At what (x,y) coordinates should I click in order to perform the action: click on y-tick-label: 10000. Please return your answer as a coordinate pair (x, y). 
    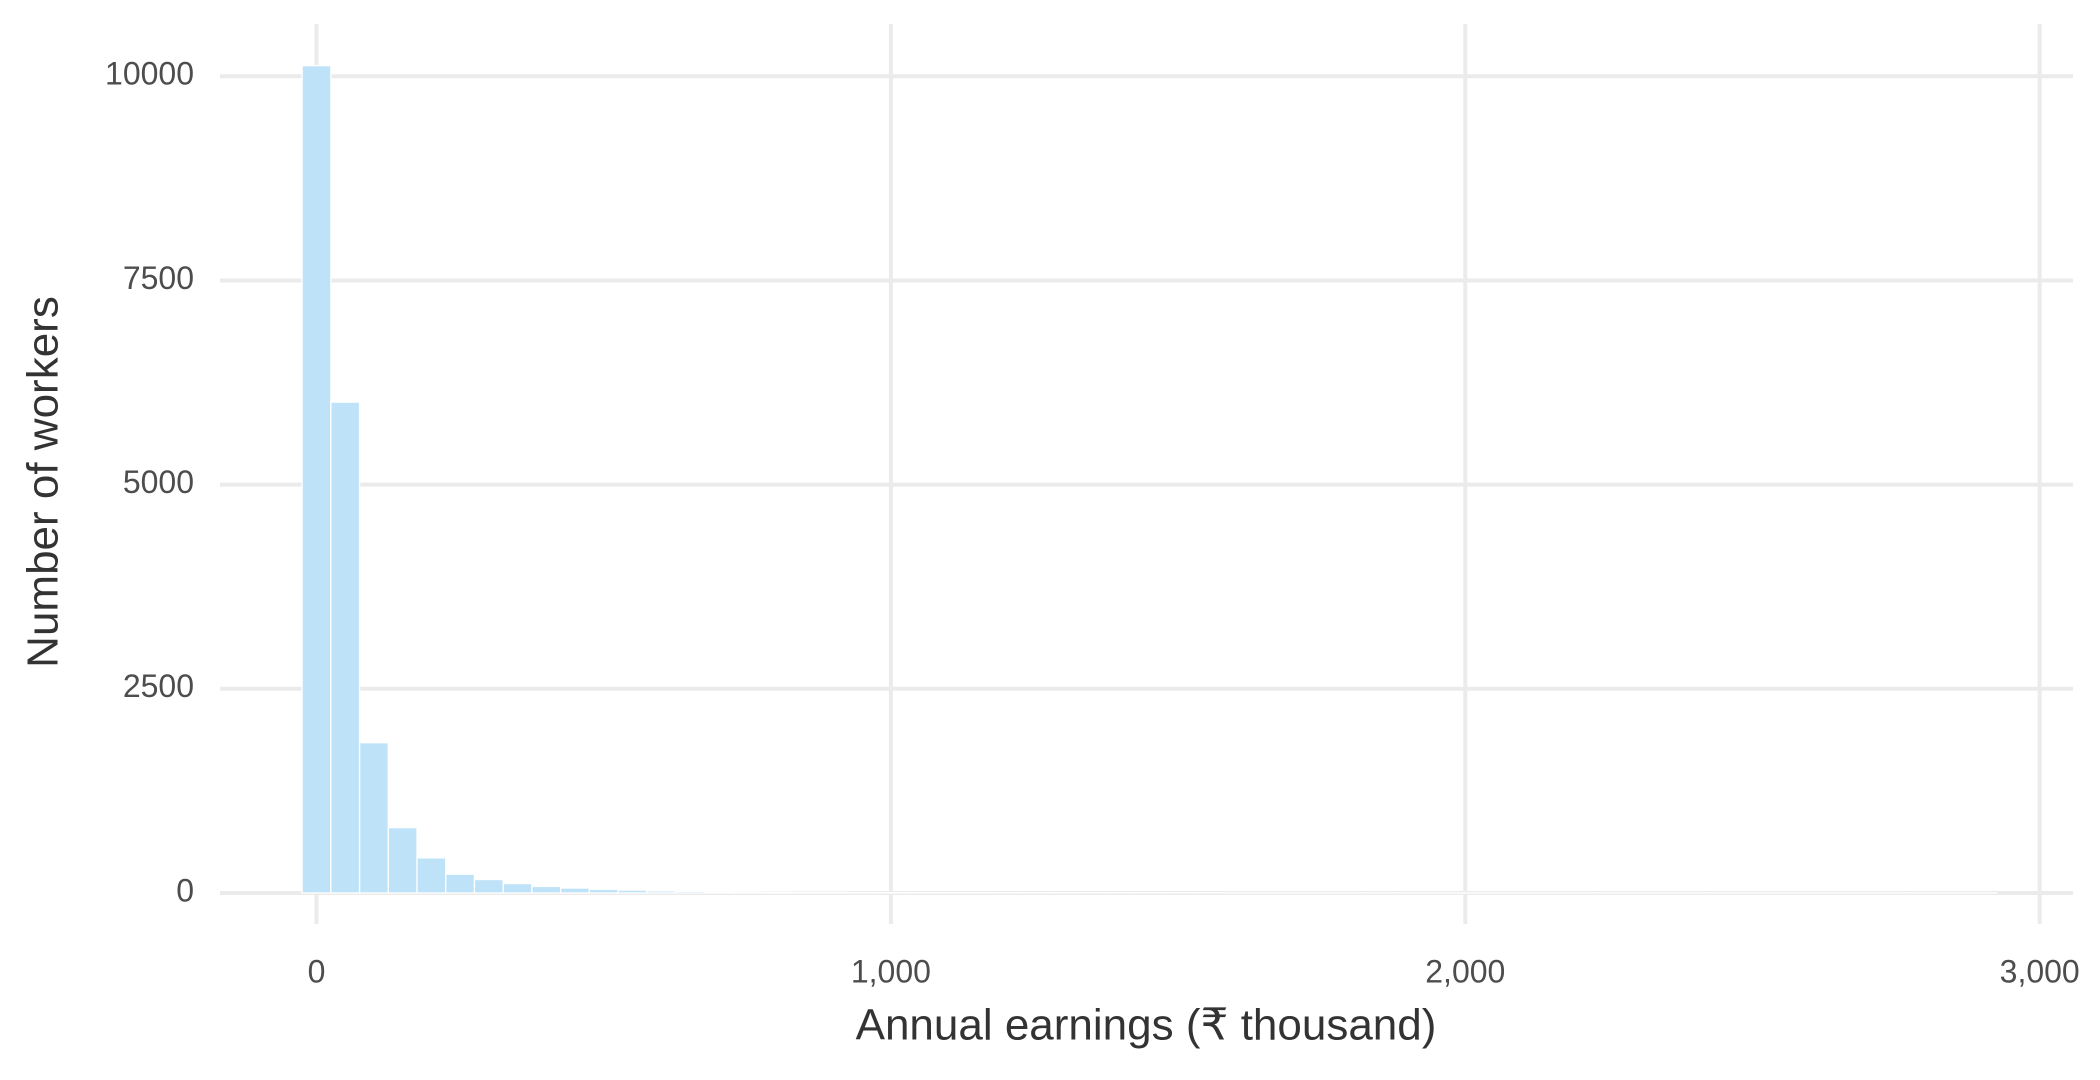
    Looking at the image, I should click on (149, 74).